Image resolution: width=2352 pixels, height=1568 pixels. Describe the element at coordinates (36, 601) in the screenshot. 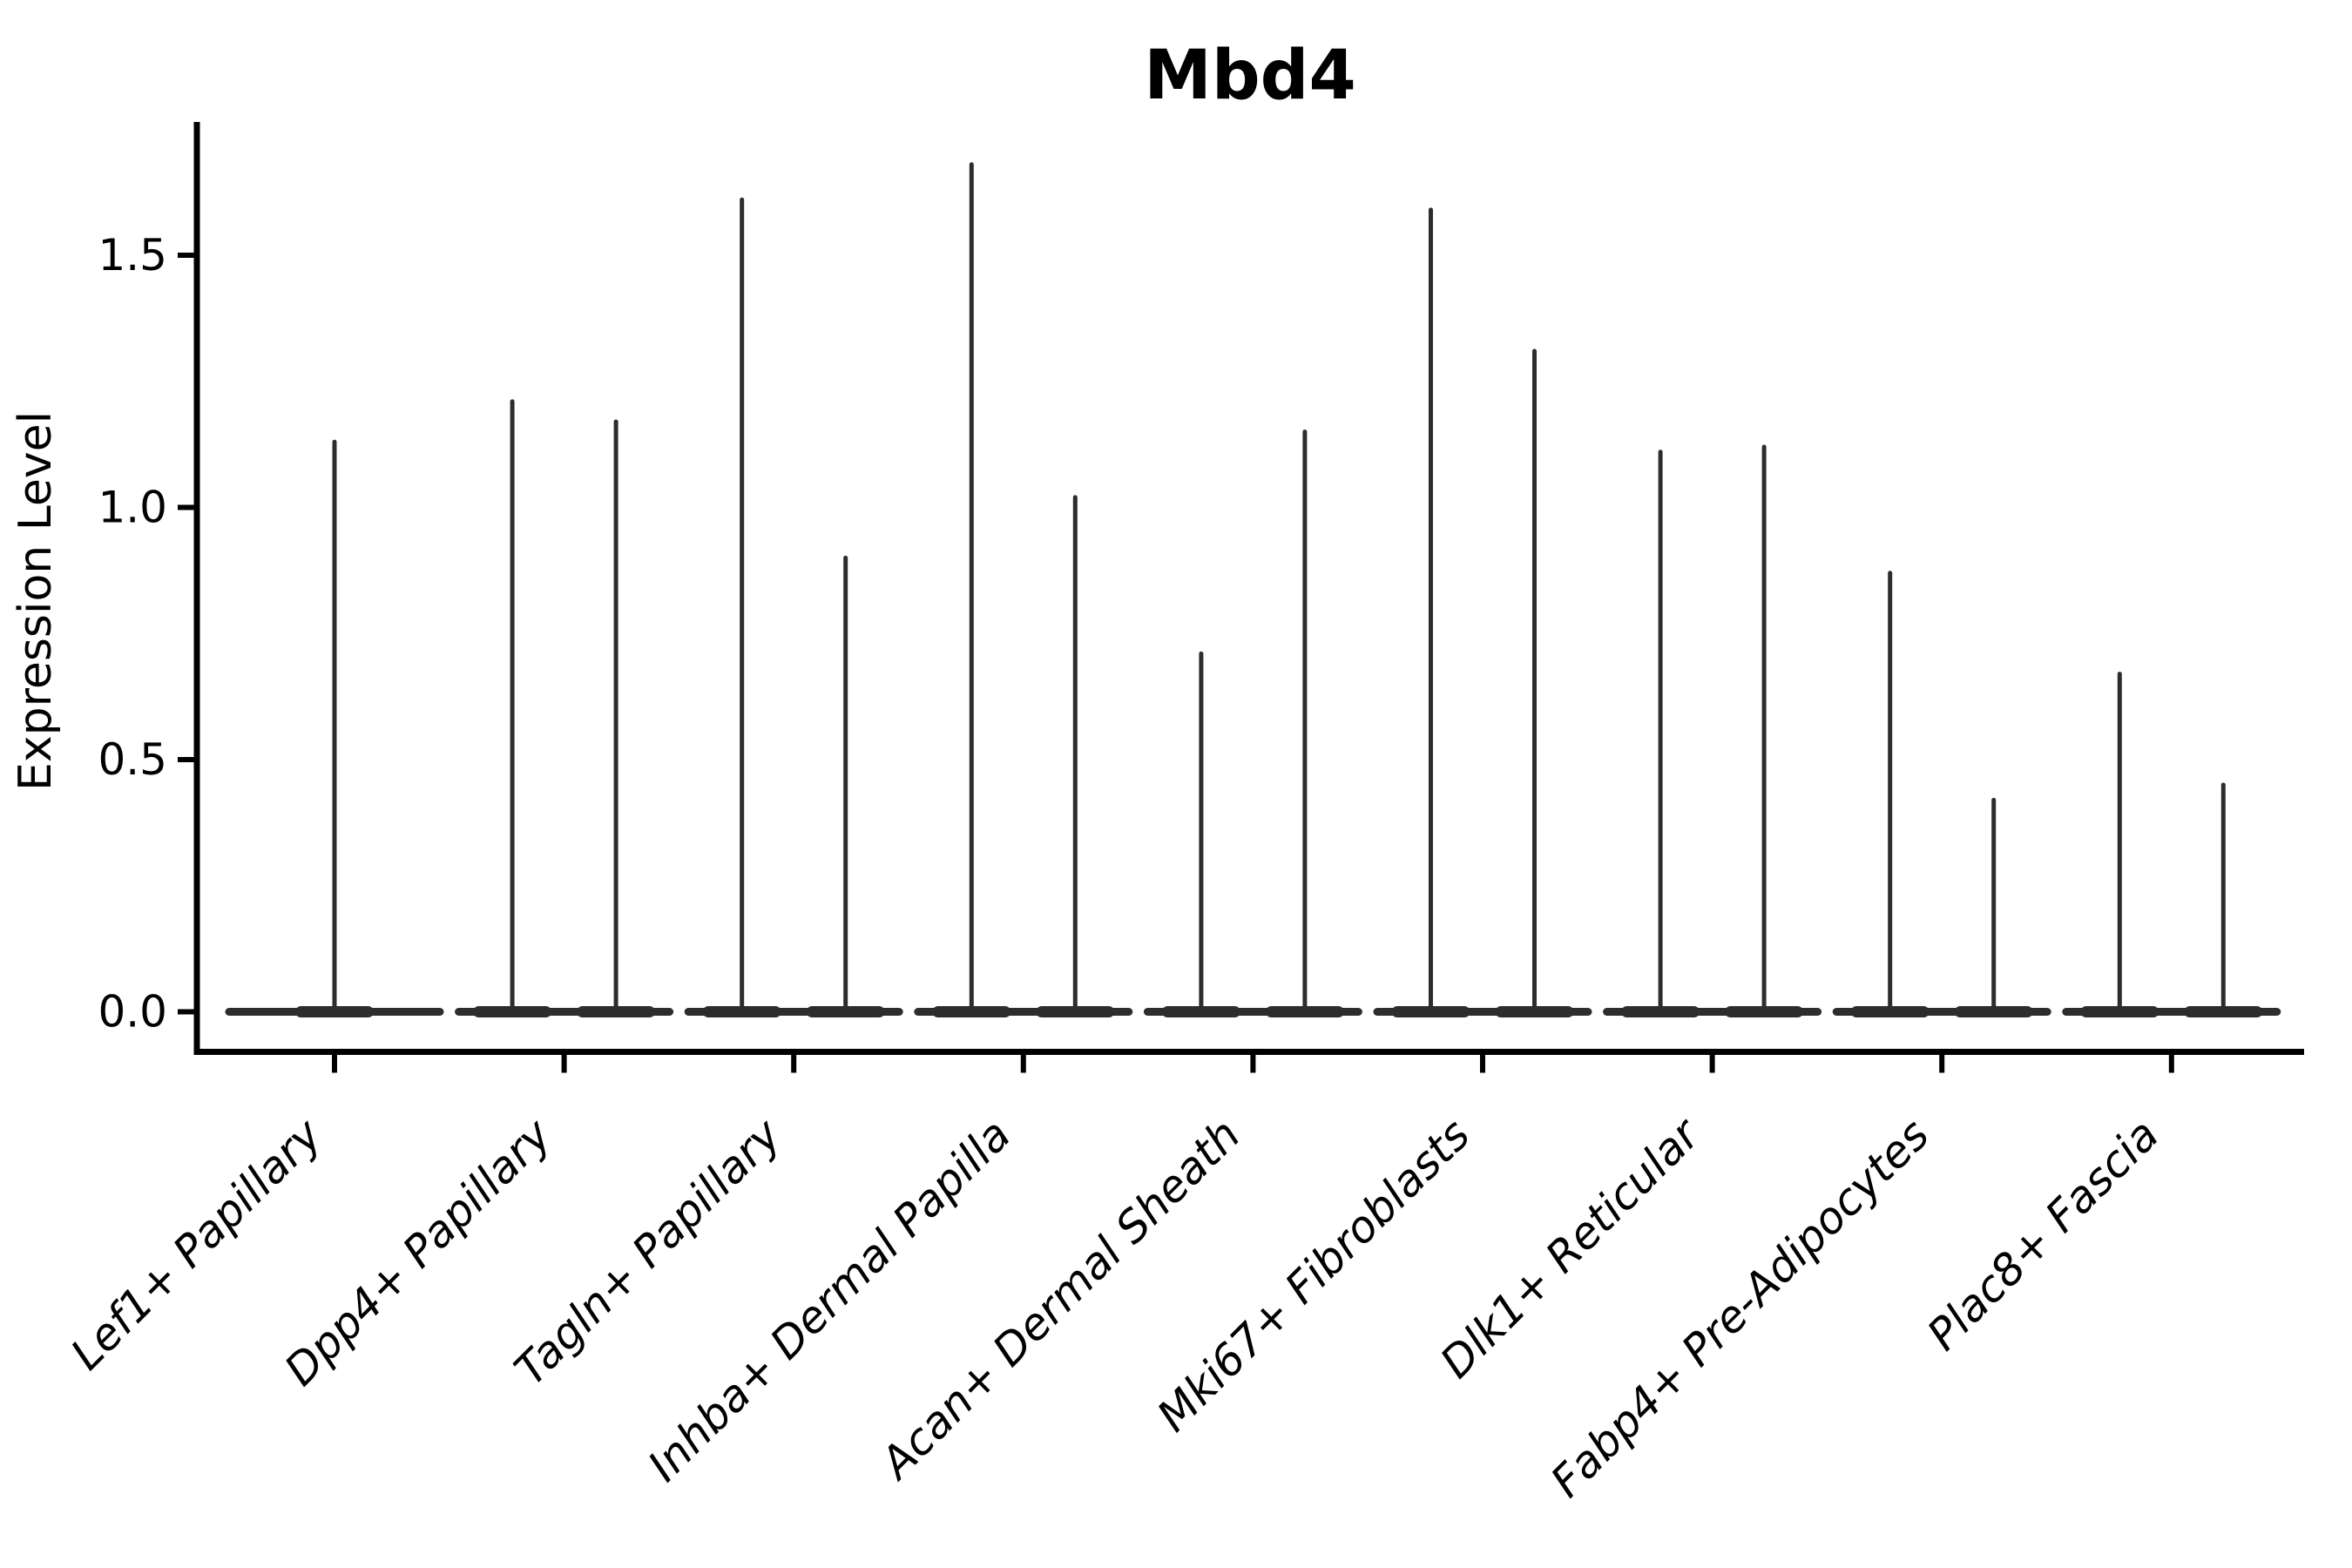

I see `y-axis-label: Expression Level` at that location.